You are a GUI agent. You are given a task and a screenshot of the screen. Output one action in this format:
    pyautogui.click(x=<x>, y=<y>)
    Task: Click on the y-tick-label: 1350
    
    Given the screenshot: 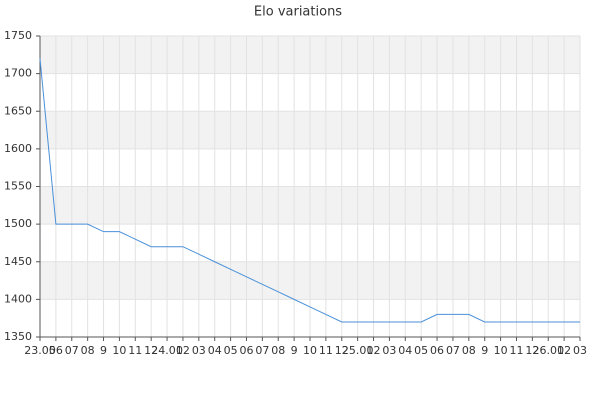 What is the action you would take?
    pyautogui.click(x=18, y=336)
    